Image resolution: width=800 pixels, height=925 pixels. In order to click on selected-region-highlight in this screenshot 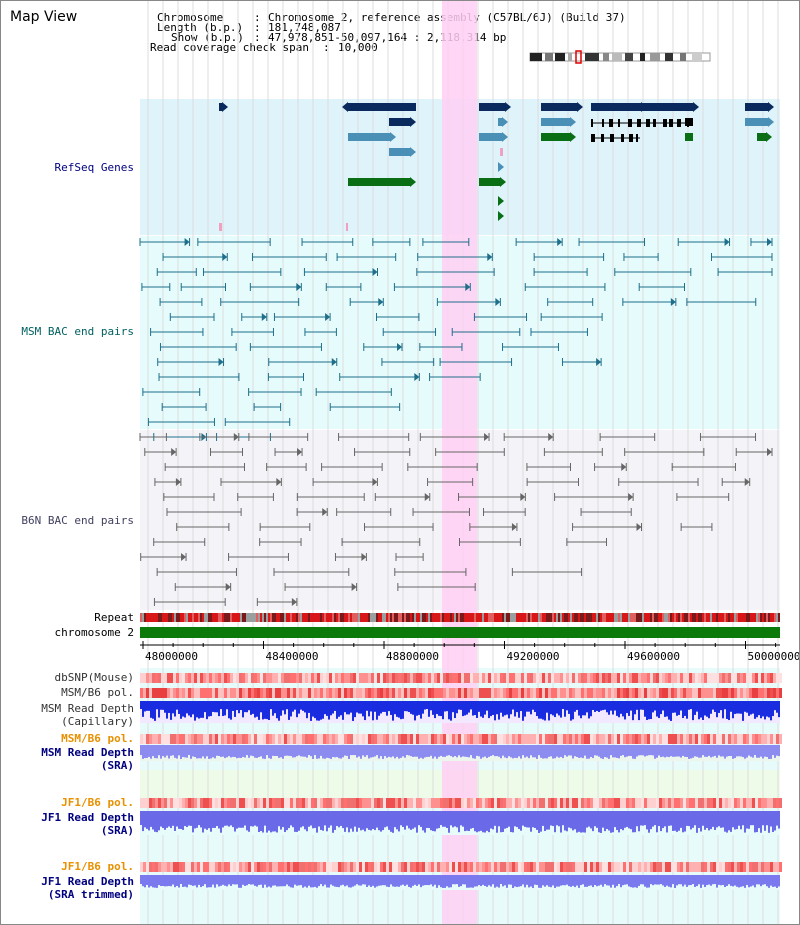, I will do `click(459, 462)`.